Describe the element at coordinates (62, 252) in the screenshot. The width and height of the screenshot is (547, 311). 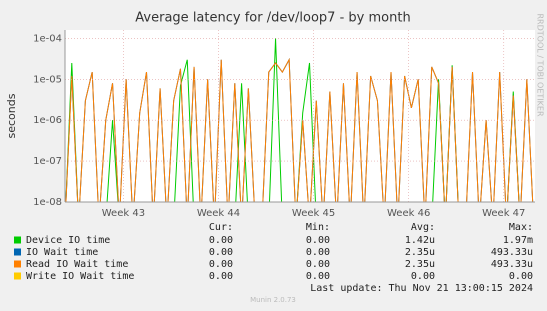
I see `legend-label: IO Wait time` at that location.